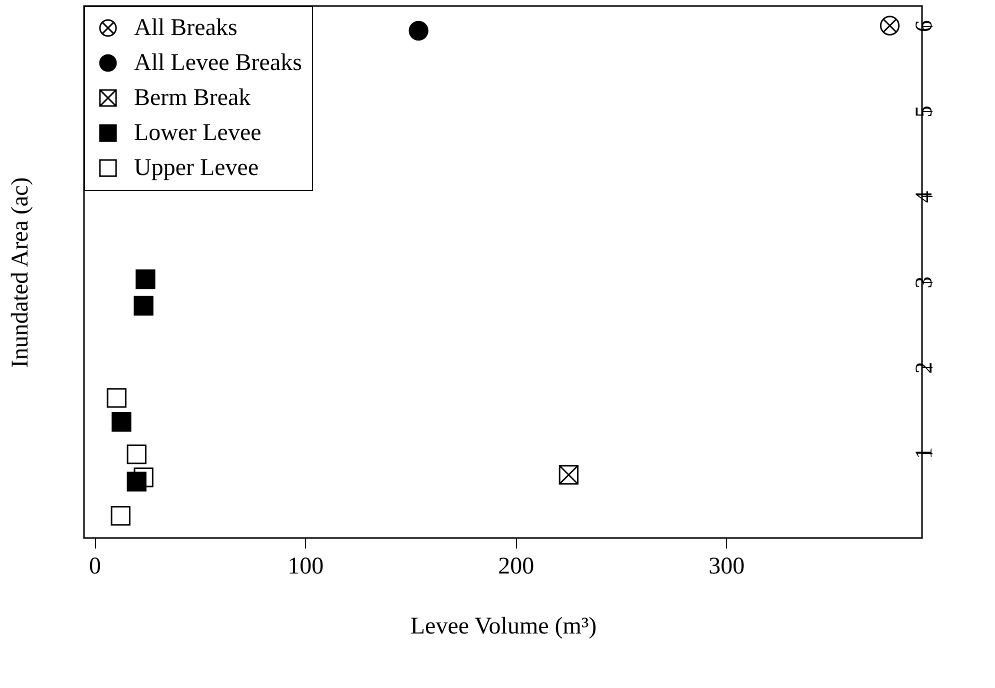 The height and width of the screenshot is (688, 995). Describe the element at coordinates (516, 567) in the screenshot. I see `x-tick-label: 200` at that location.